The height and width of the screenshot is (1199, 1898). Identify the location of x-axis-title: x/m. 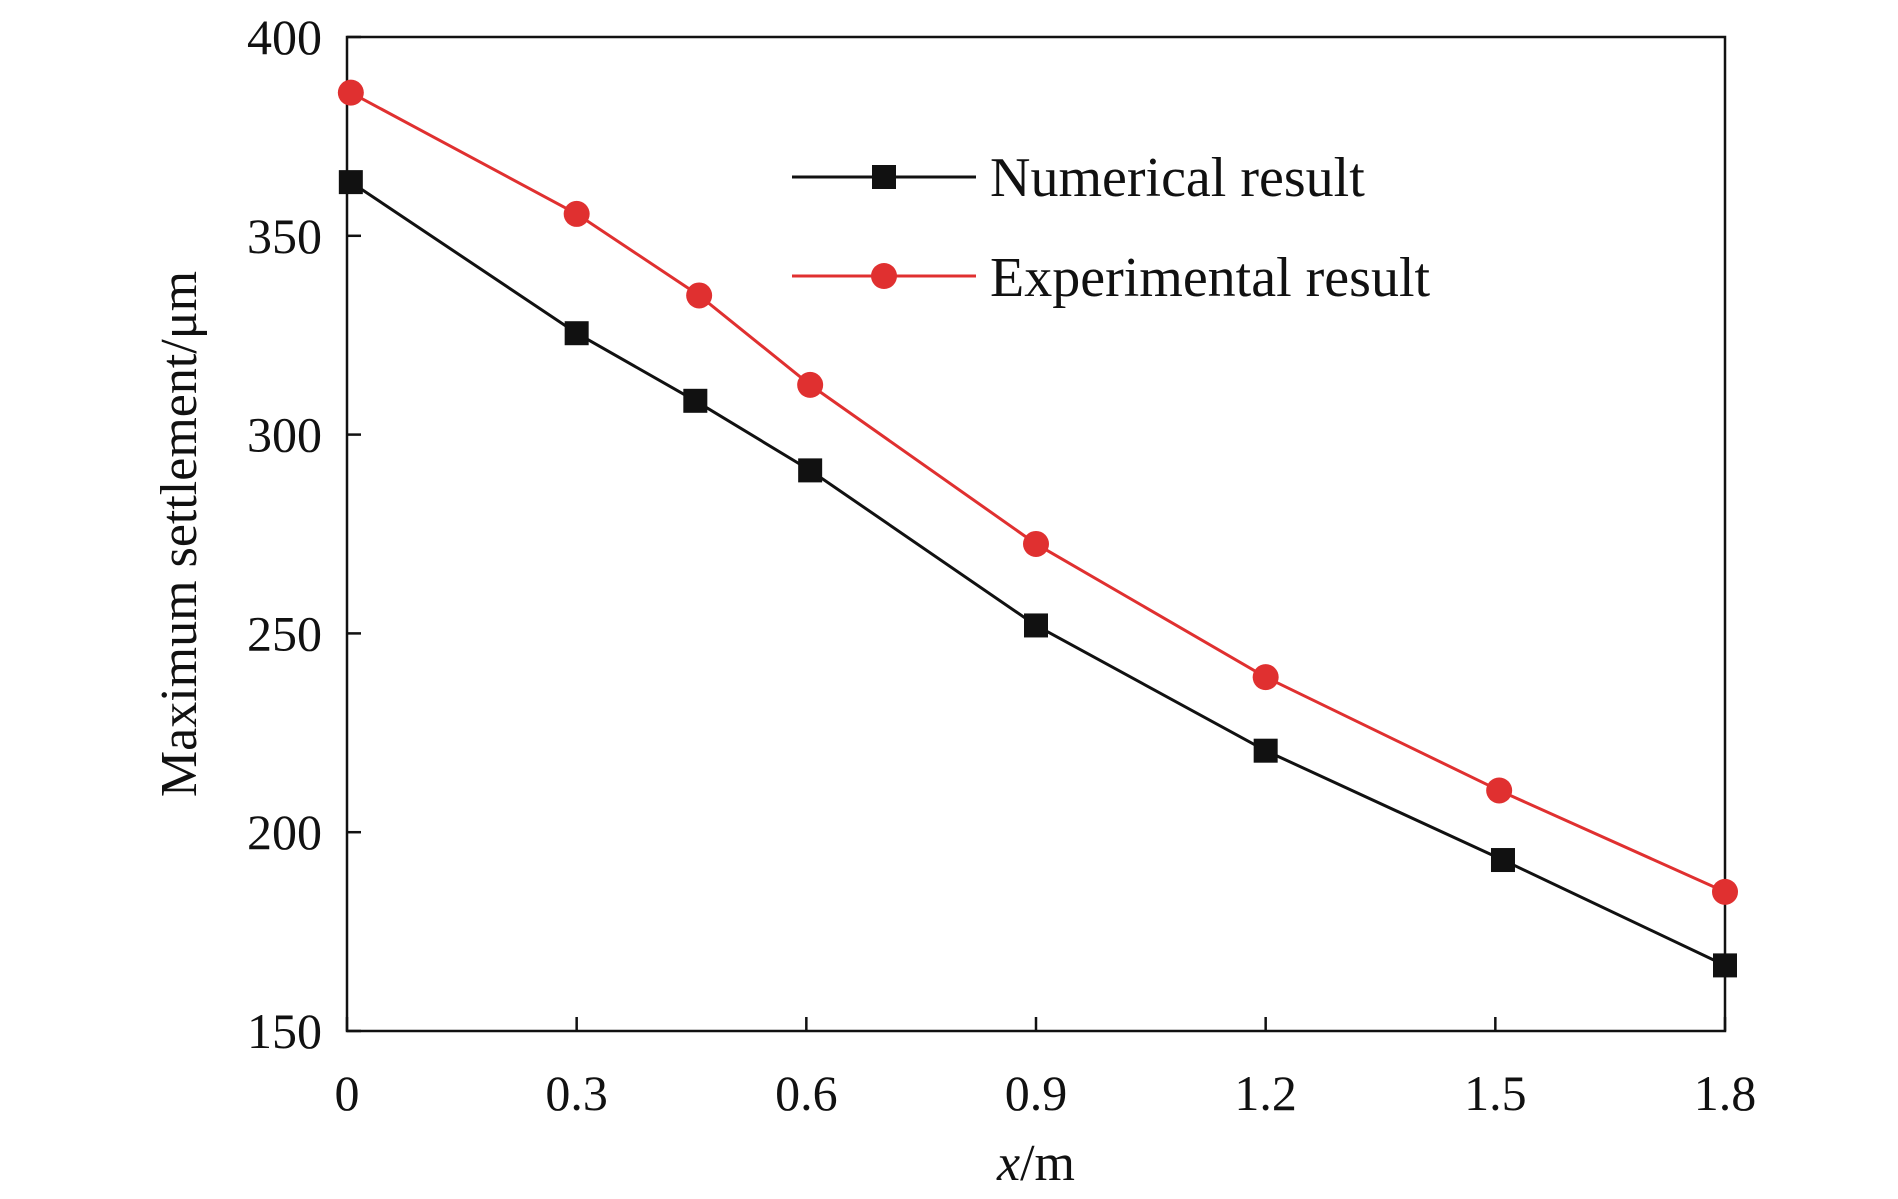
(1035, 1163).